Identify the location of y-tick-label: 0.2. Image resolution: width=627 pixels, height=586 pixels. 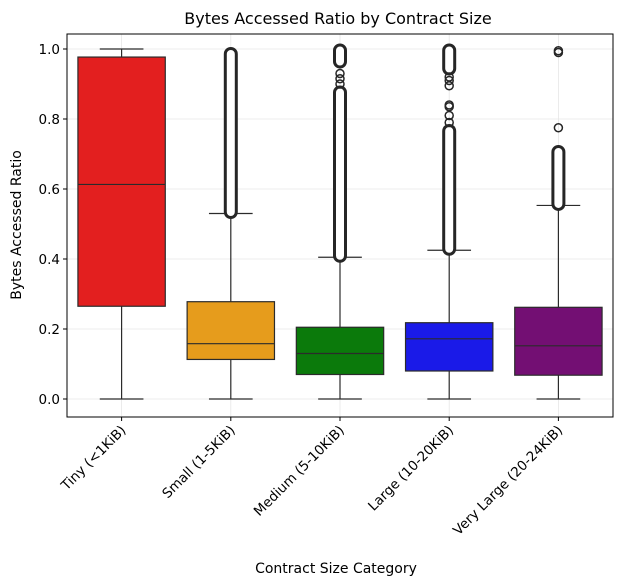
(49, 330).